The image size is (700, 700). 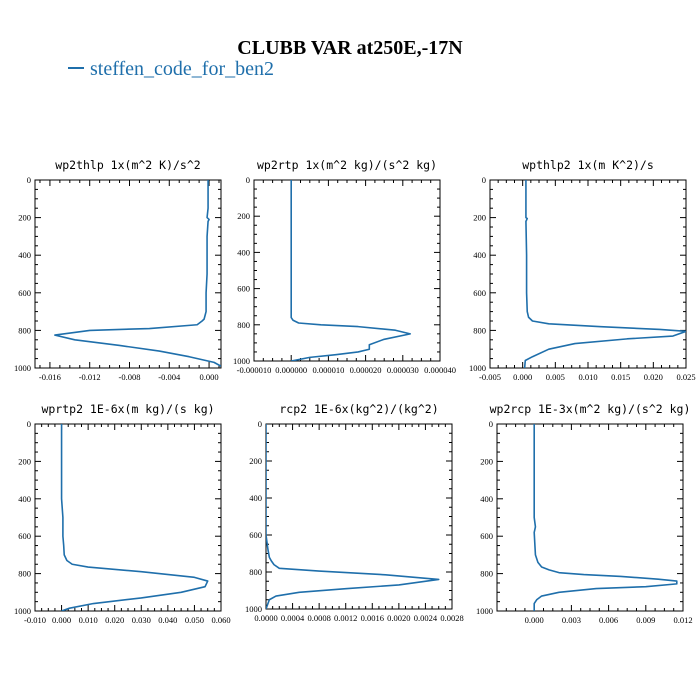 What do you see at coordinates (127, 165) in the screenshot?
I see `chart-title: wp2thlp 1x(m^2 K)/s^2` at bounding box center [127, 165].